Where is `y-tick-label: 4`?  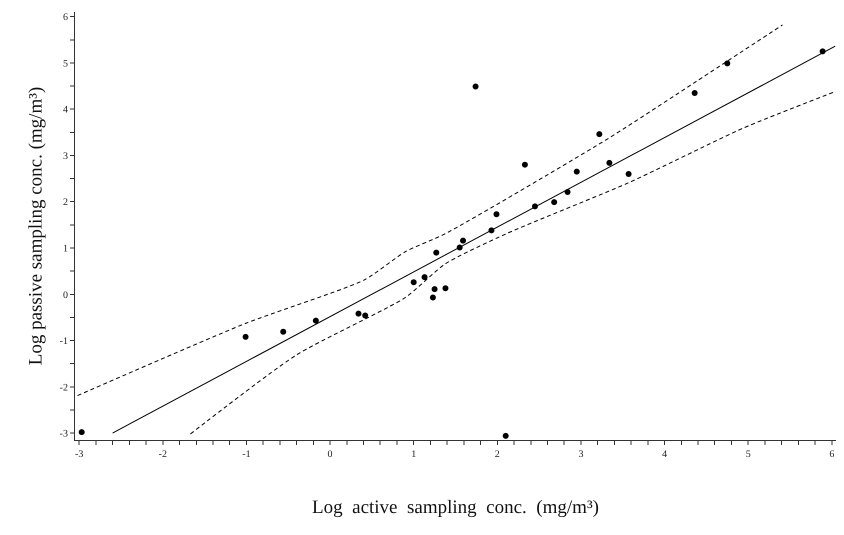 y-tick-label: 4 is located at coordinates (65, 110).